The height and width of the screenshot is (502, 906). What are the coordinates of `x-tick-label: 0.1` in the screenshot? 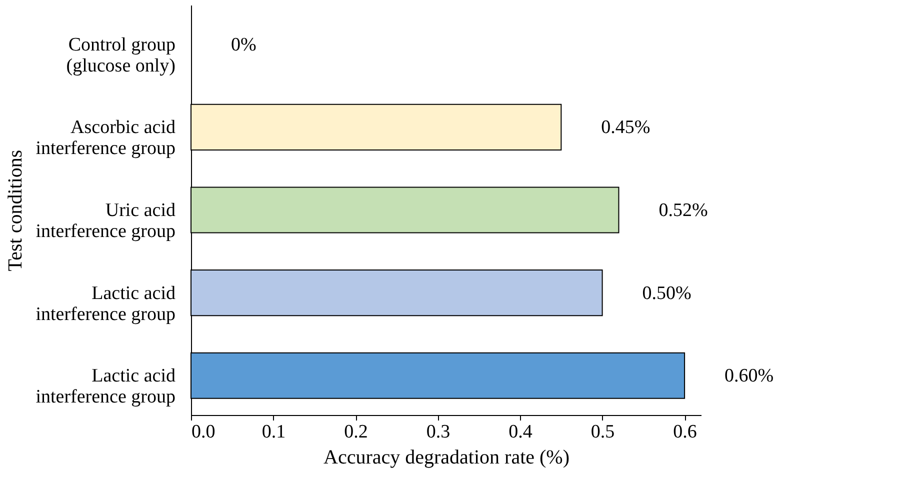 It's located at (274, 432).